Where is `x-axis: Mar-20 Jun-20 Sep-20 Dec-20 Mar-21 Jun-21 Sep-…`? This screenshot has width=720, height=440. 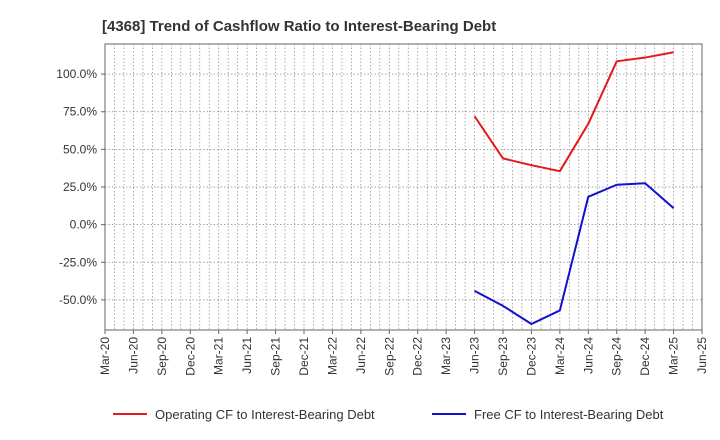 x-axis: Mar-20 Jun-20 Sep-20 Dec-20 Mar-21 Jun-21 Sep-… is located at coordinates (403, 353).